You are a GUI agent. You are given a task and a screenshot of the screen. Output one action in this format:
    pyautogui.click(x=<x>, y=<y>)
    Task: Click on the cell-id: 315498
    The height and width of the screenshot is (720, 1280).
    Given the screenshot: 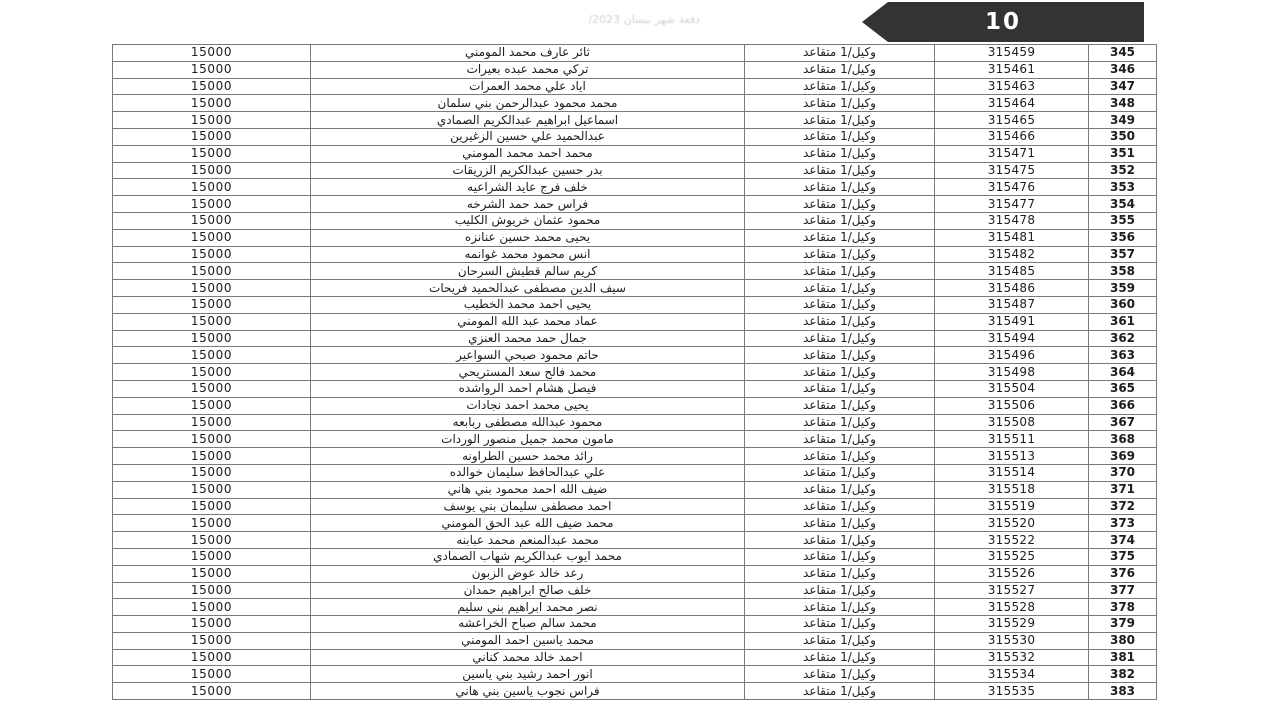 What is the action you would take?
    pyautogui.click(x=1011, y=372)
    